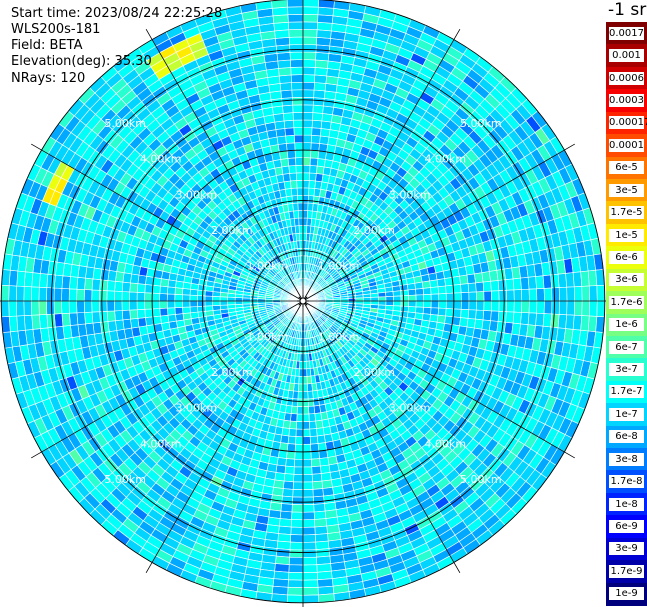  I want to click on colorbar-swatch: 0.0003, so click(626, 101).